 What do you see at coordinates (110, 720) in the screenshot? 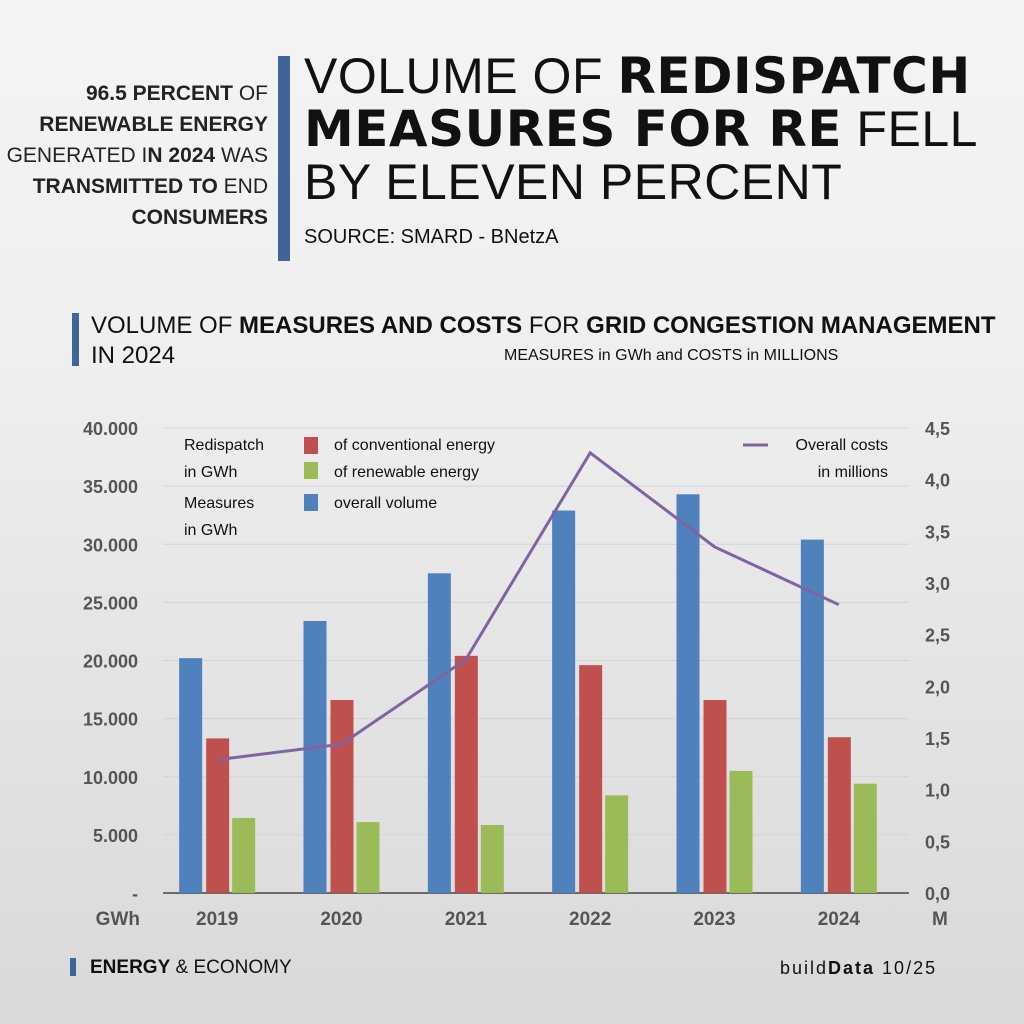
I see `left-tick-label: 15.000` at bounding box center [110, 720].